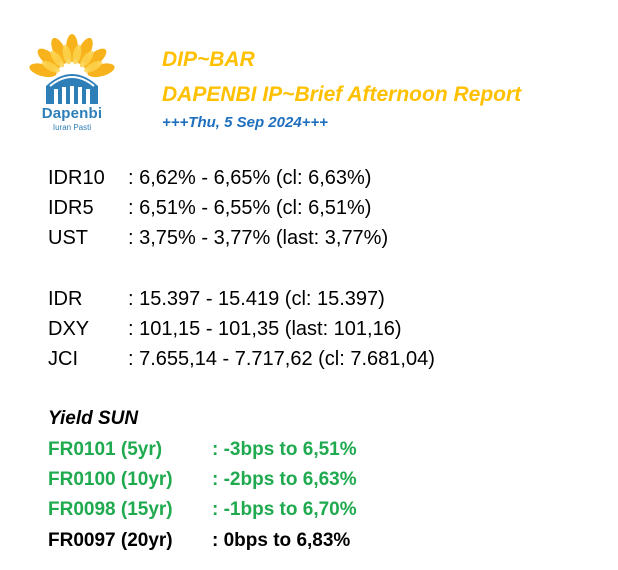  Describe the element at coordinates (281, 540) in the screenshot. I see `yield-change: : 0bps to 6,83%` at that location.